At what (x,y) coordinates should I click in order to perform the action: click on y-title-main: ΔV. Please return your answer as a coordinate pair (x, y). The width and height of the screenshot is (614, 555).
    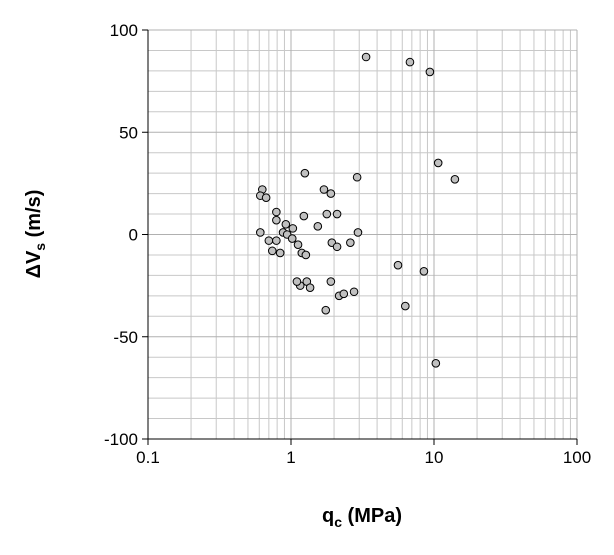
    Looking at the image, I should click on (34, 264).